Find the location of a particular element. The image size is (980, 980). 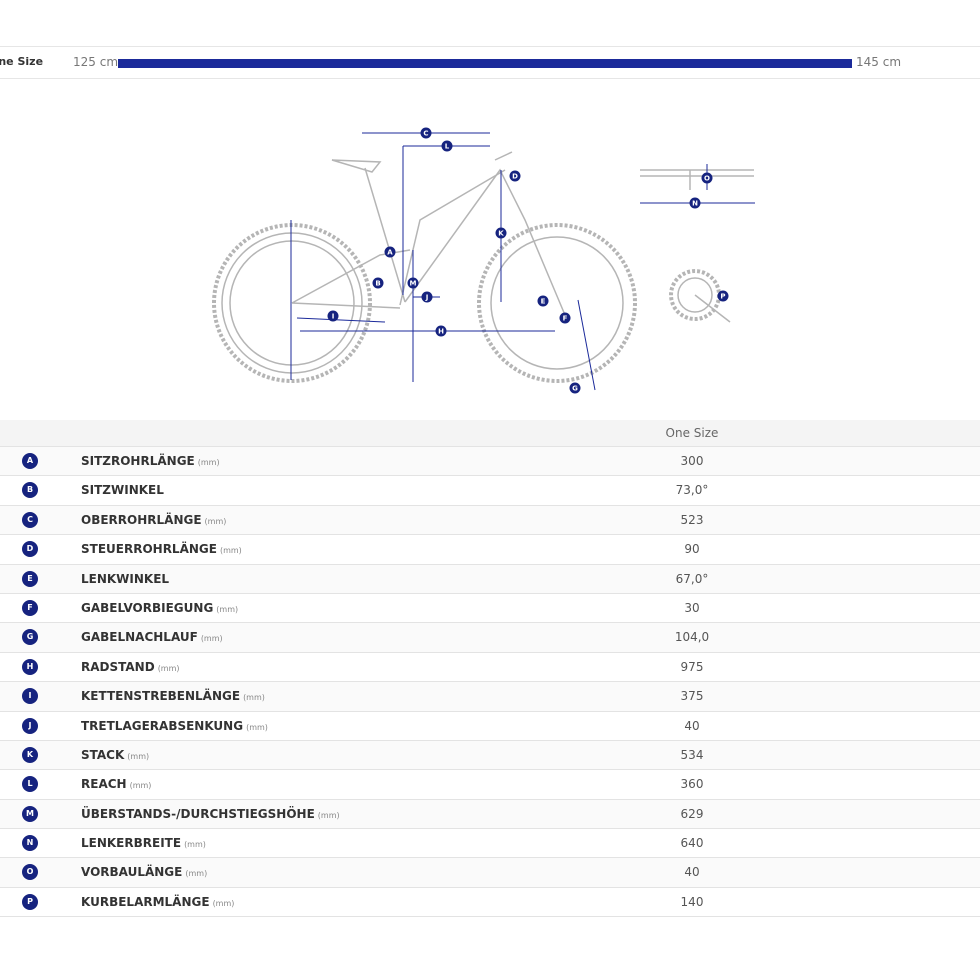

name-text: GABELNACHLAUF is located at coordinates (139, 637).